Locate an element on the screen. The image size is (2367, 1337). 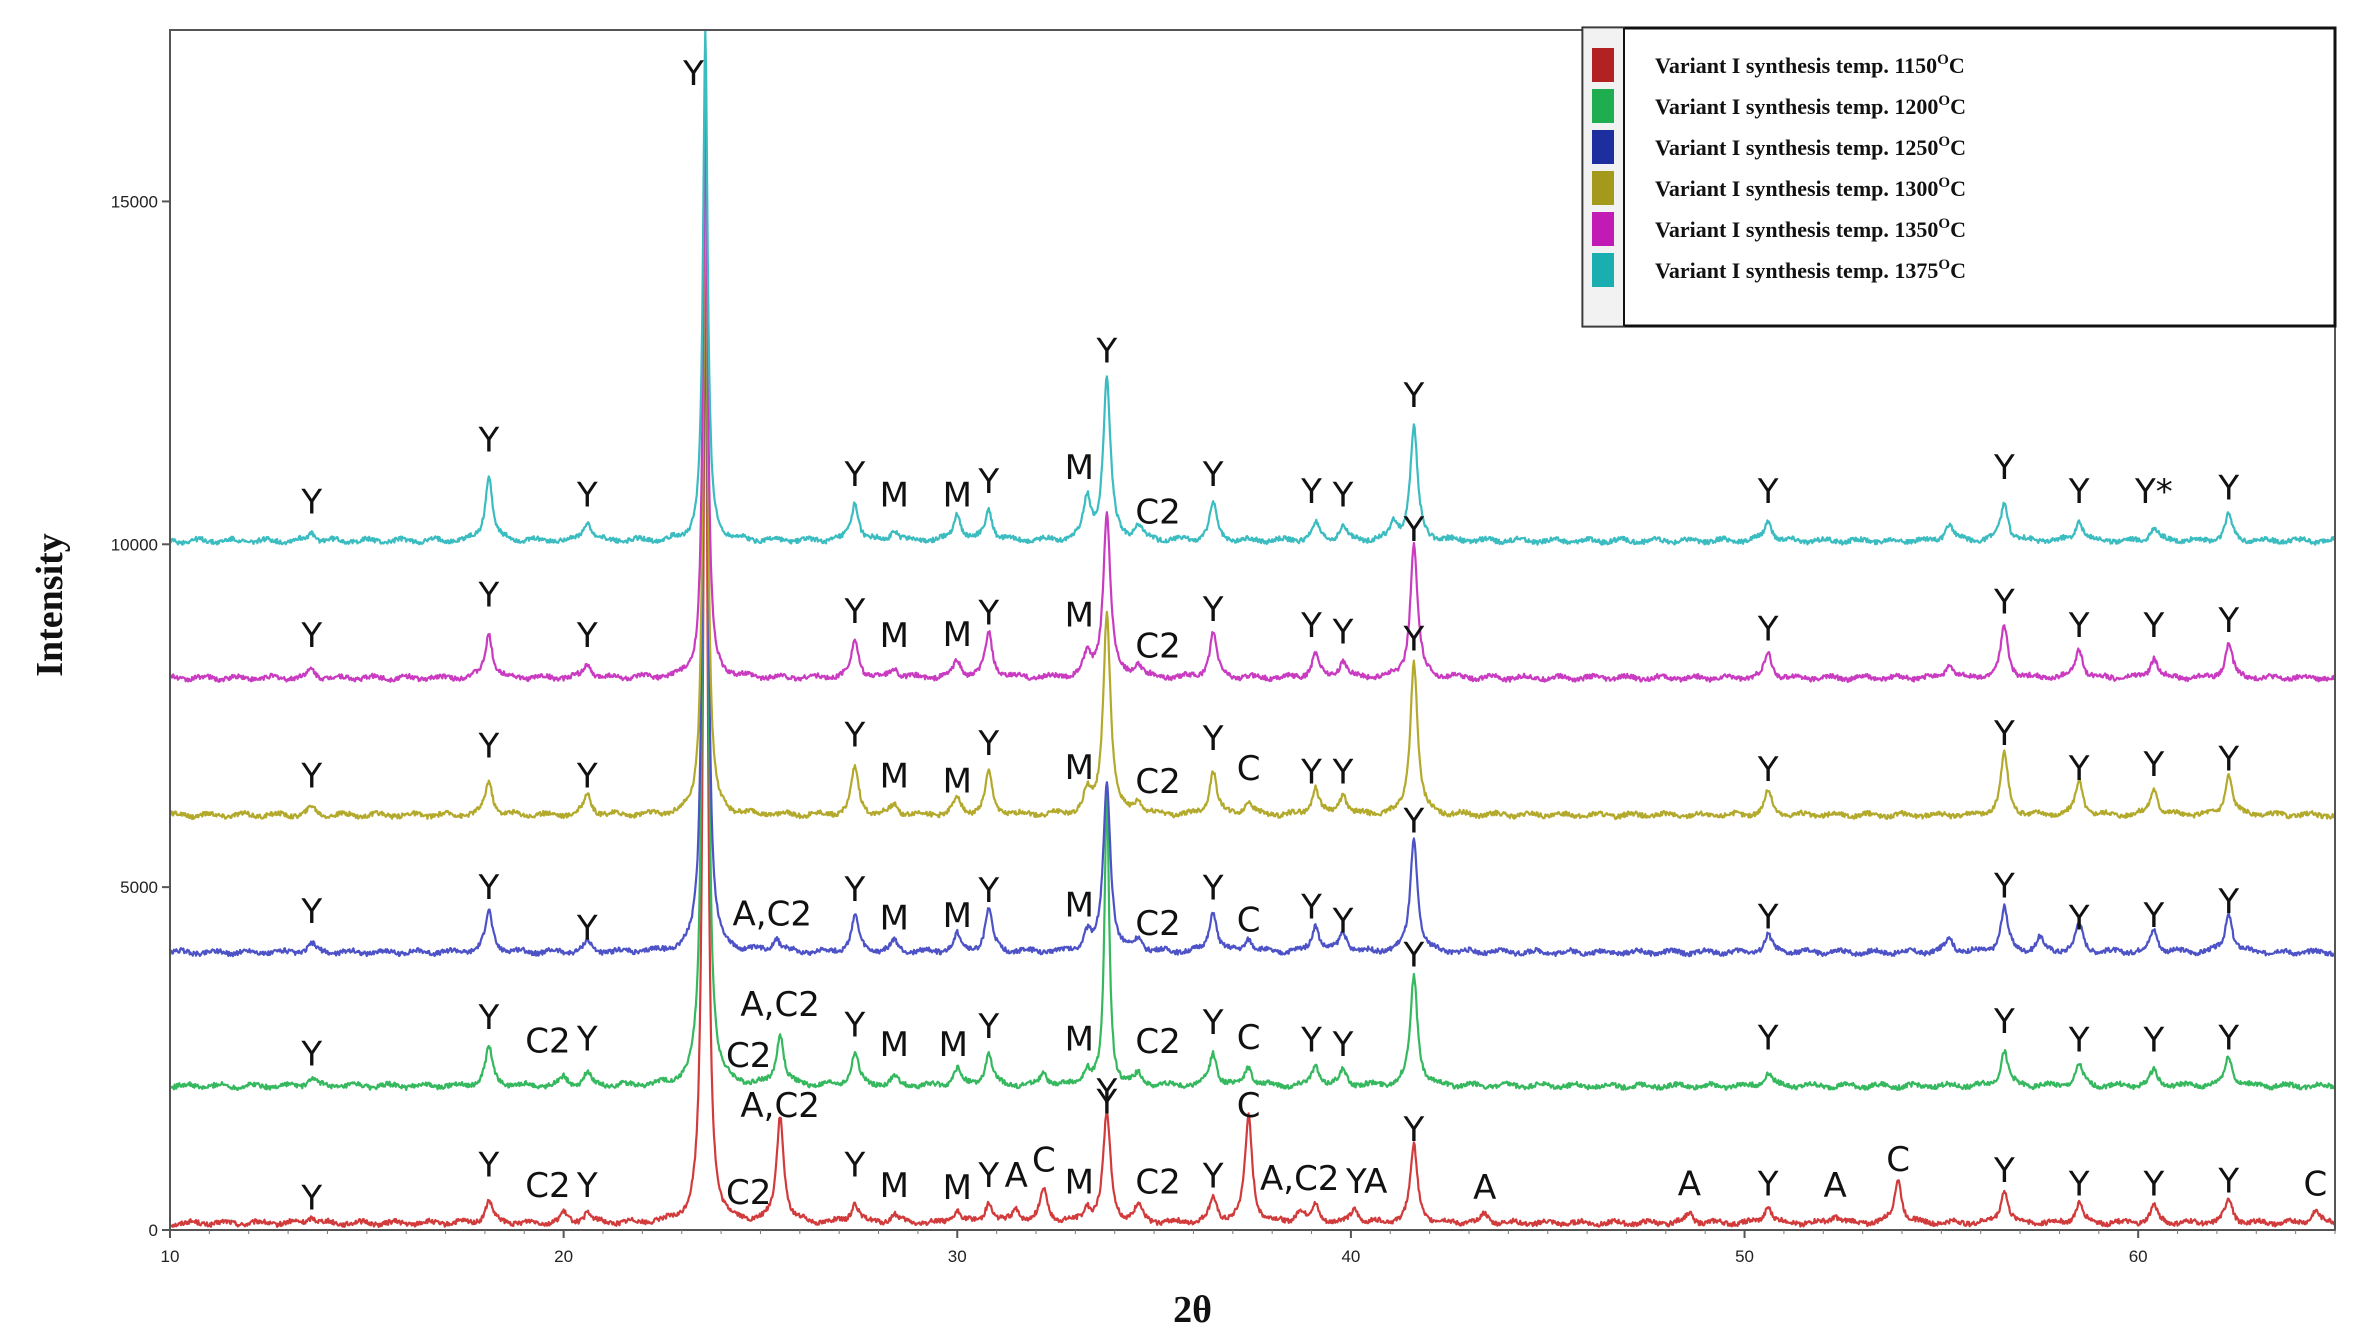
x-tick-label: 50 is located at coordinates (1744, 1256).